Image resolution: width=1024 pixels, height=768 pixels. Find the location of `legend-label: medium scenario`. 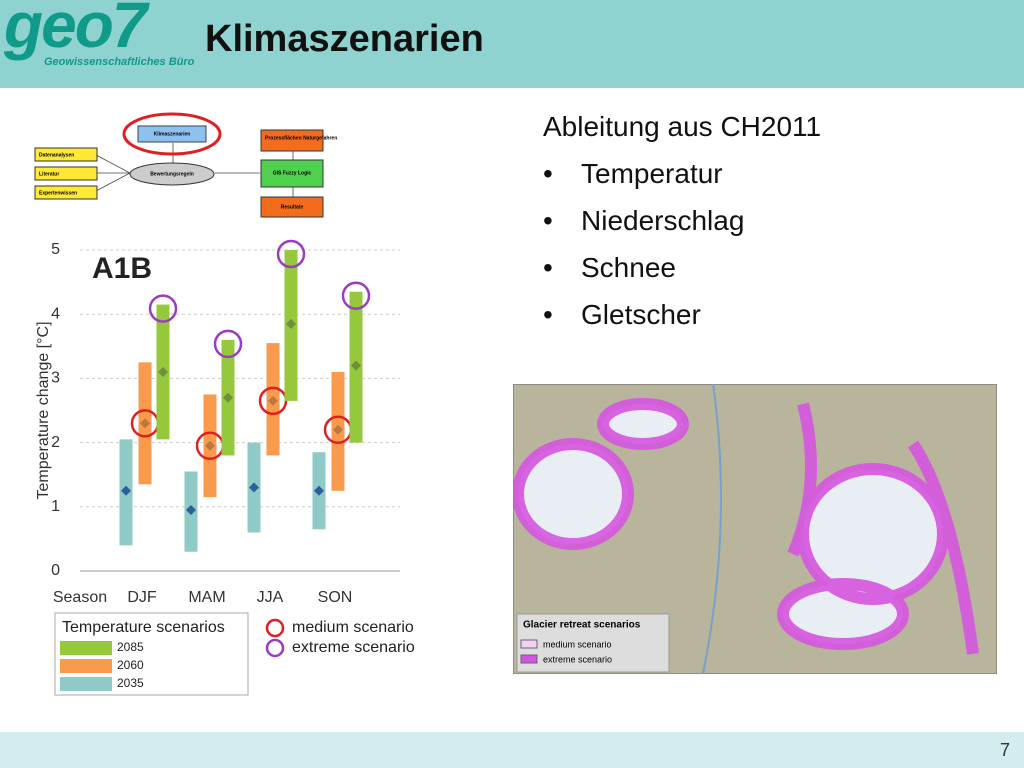

legend-label: medium scenario is located at coordinates (353, 627).